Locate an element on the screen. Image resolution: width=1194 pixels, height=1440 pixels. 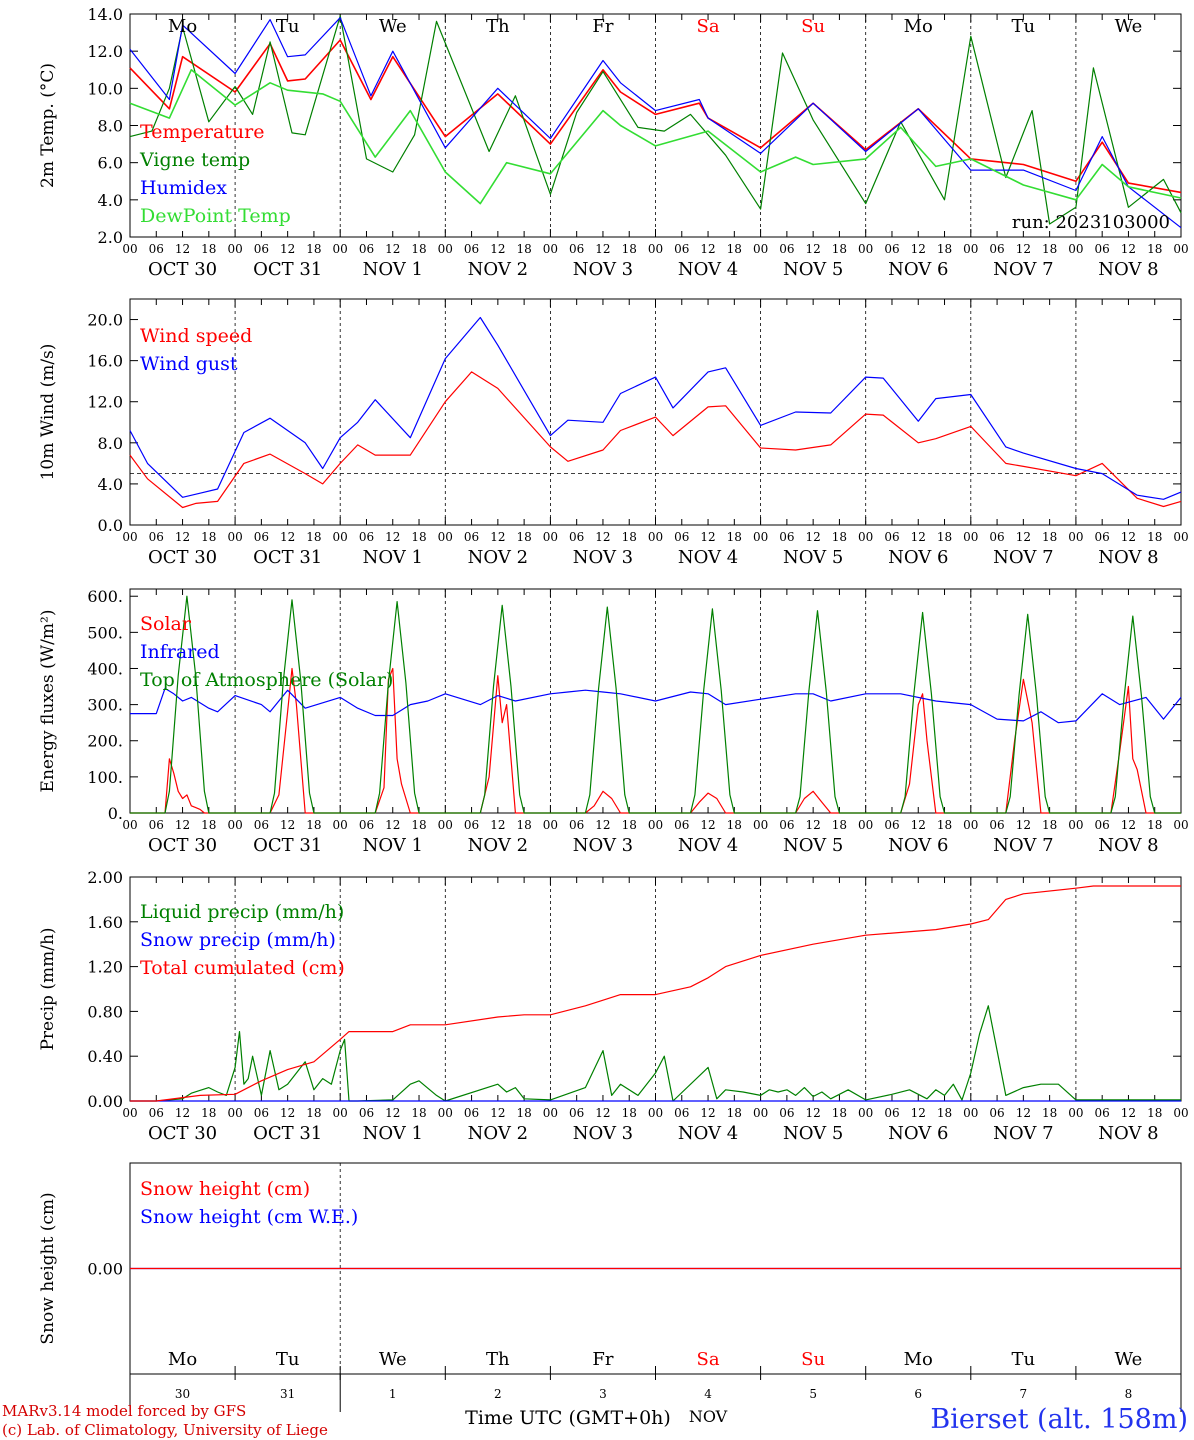
y-axis-label: 2m Temp. (°C) is located at coordinates (48, 125).